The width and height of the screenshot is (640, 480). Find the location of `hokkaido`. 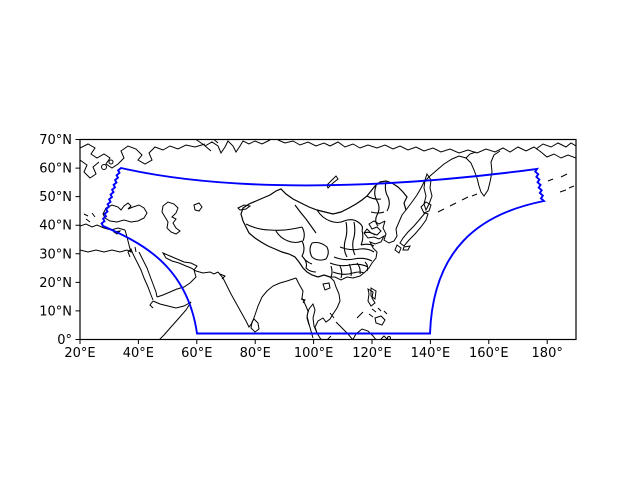

hokkaido is located at coordinates (426, 207).